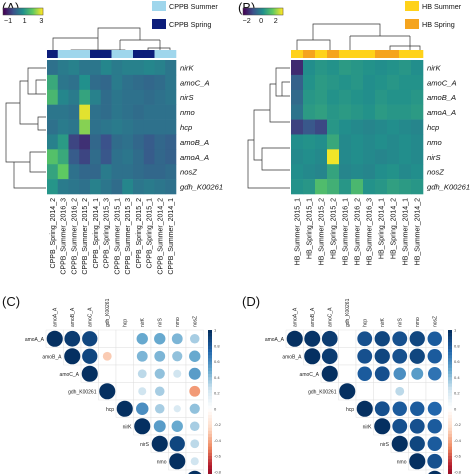 Image resolution: width=474 pixels, height=474 pixels. What do you see at coordinates (193, 6) in the screenshot?
I see `legend-label-summer: CPPB Summer` at bounding box center [193, 6].